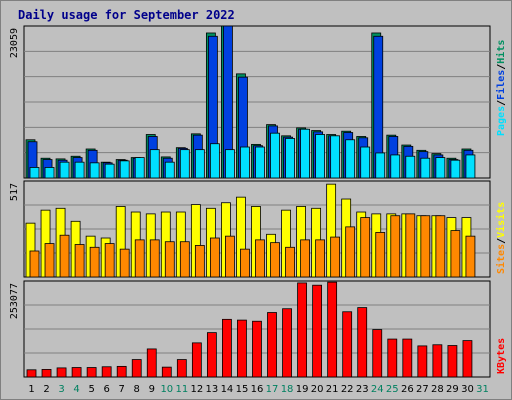  Describe the element at coordinates (272, 389) in the screenshot. I see `day-label: 17` at that location.